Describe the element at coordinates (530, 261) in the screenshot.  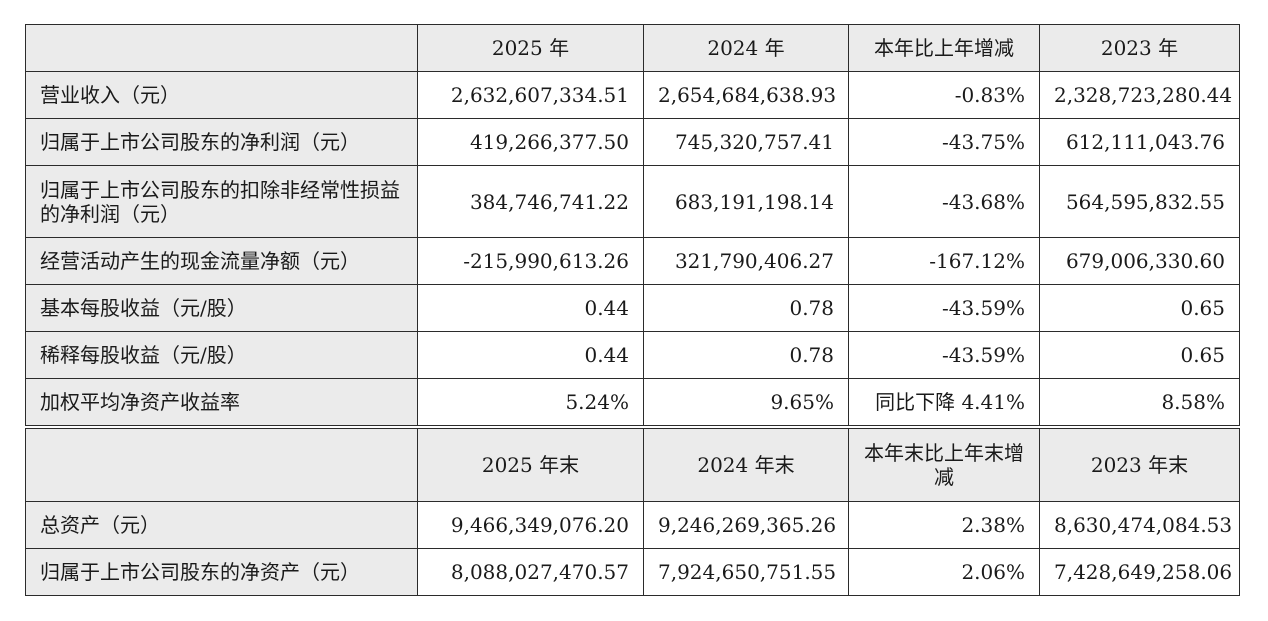
I see `value-2025: -215,990,613.26` at that location.